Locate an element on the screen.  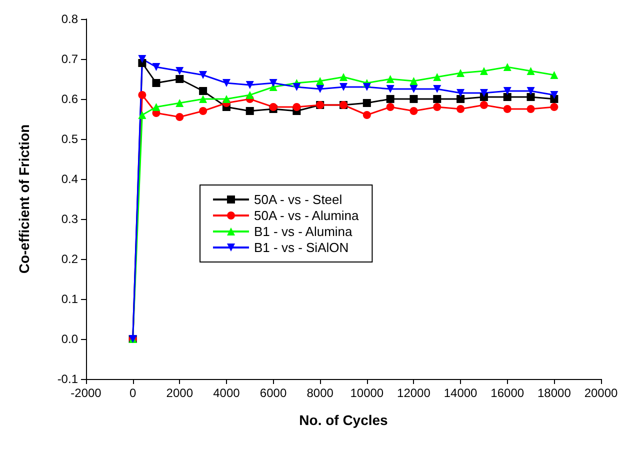
y-tick-label: 0.1 is located at coordinates (69, 299).